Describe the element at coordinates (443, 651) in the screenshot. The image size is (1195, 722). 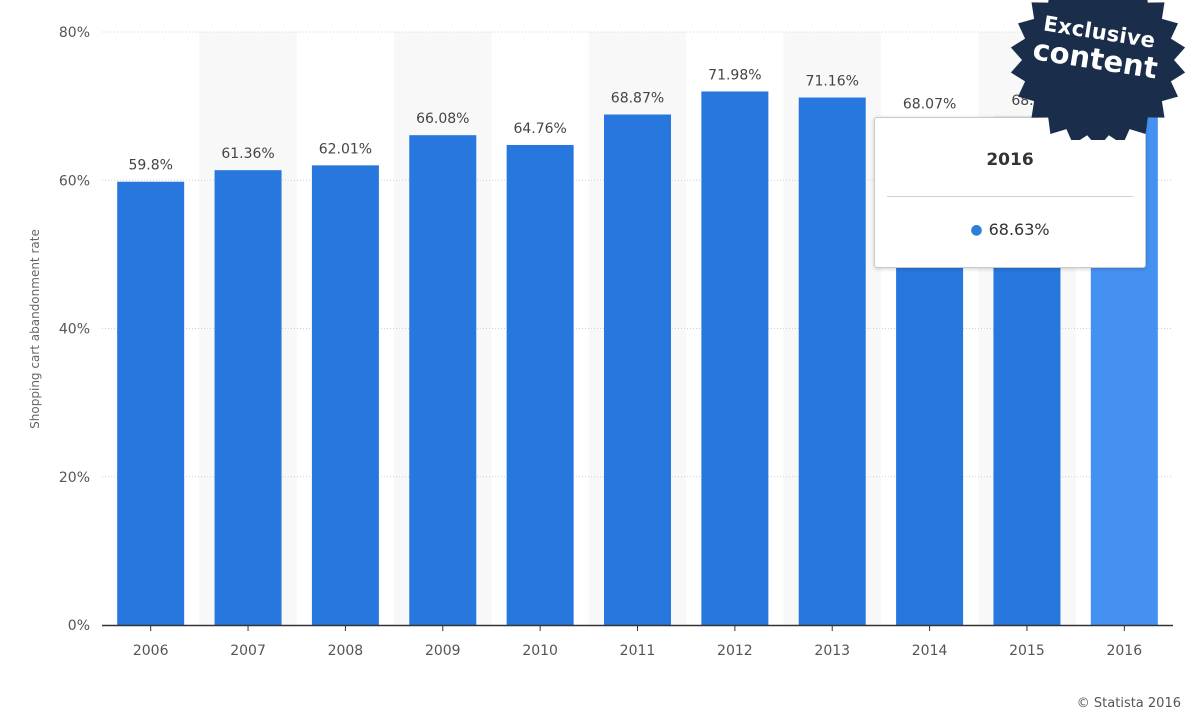
I see `x-tick-label: 2009` at that location.